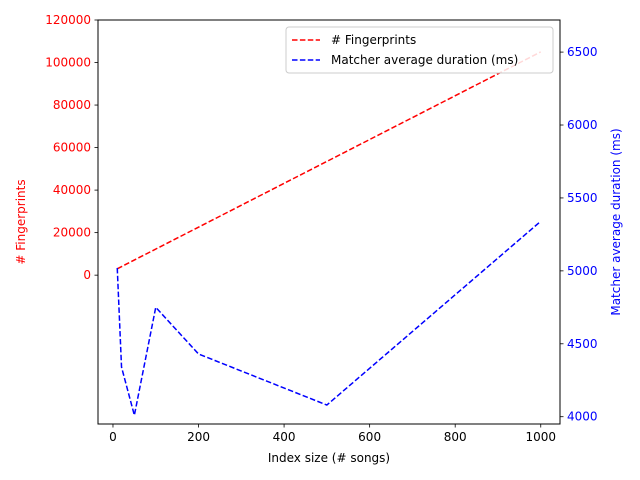  What do you see at coordinates (332, 434) in the screenshot?
I see `x-axis: 0 200 400 600 800 1000` at bounding box center [332, 434].